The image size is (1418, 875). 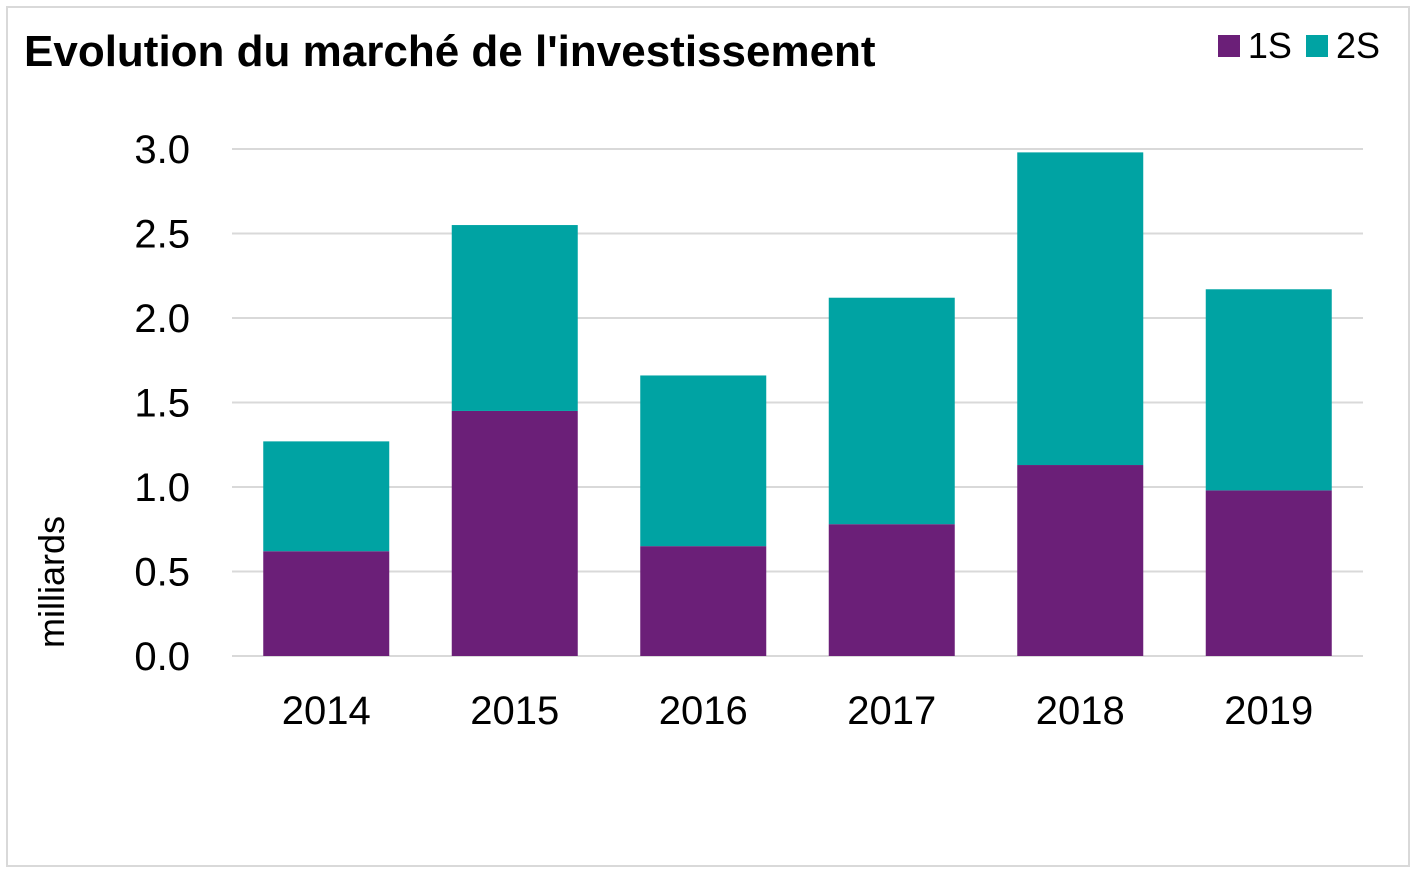 What do you see at coordinates (326, 496) in the screenshot?
I see `bar-2s-2014` at bounding box center [326, 496].